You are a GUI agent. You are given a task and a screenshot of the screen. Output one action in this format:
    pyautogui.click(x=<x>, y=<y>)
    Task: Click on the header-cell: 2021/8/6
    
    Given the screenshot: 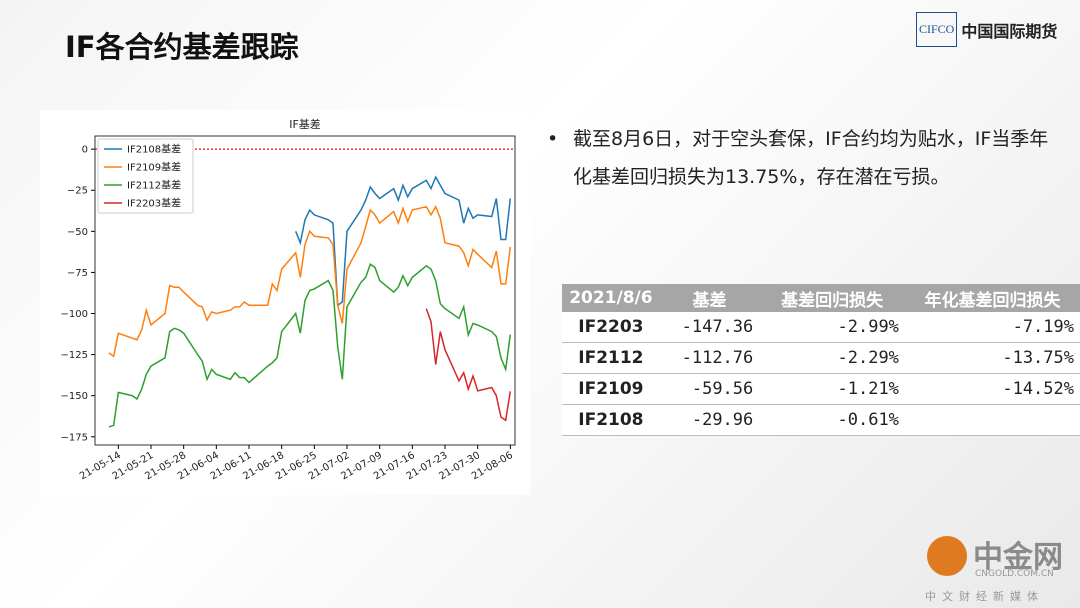 What is the action you would take?
    pyautogui.click(x=611, y=298)
    